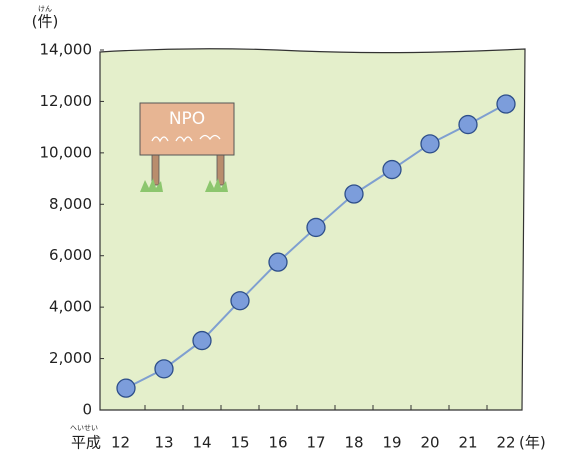 This screenshot has height=461, width=588. I want to click on y-unit: (件), so click(45, 22).